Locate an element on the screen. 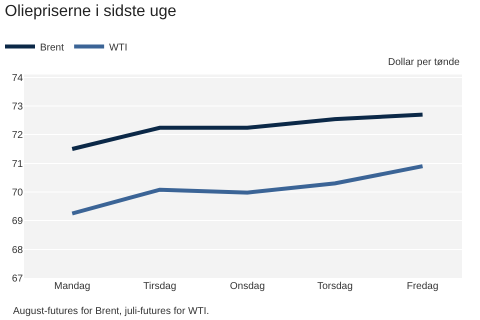 The image size is (480, 320). x-tick-label: Fredag is located at coordinates (422, 286).